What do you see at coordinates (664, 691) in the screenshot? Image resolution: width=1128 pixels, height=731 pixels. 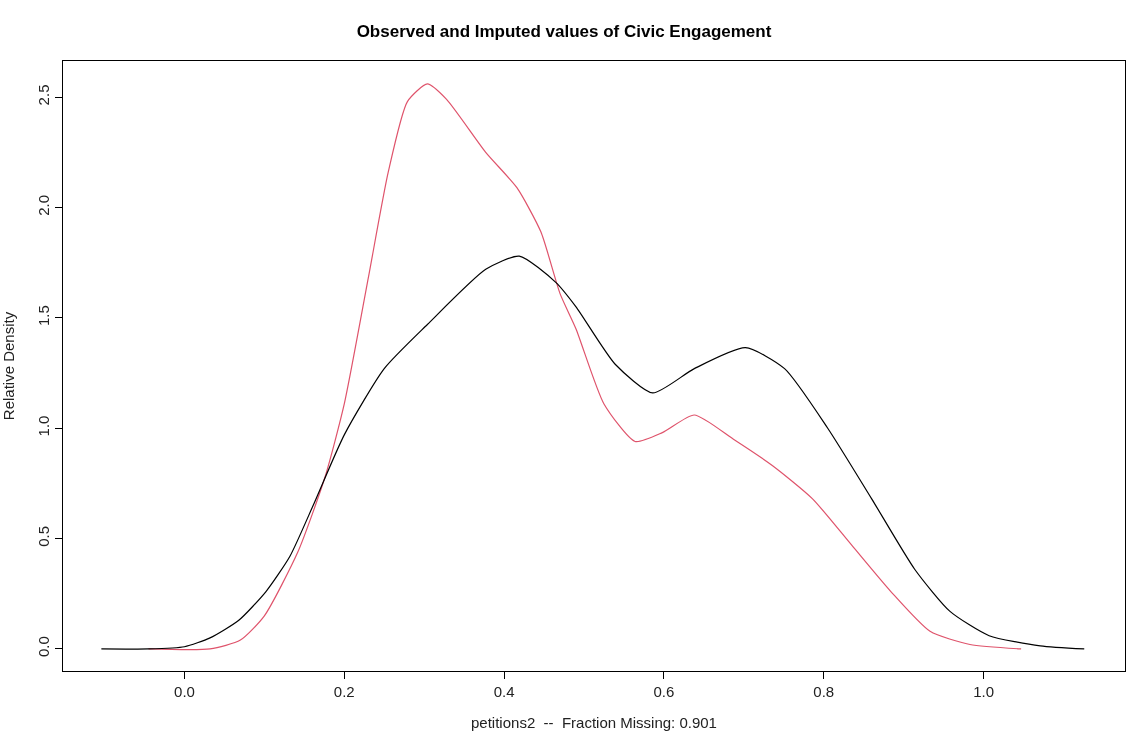 I see `x-tick-label: 0.6` at bounding box center [664, 691].